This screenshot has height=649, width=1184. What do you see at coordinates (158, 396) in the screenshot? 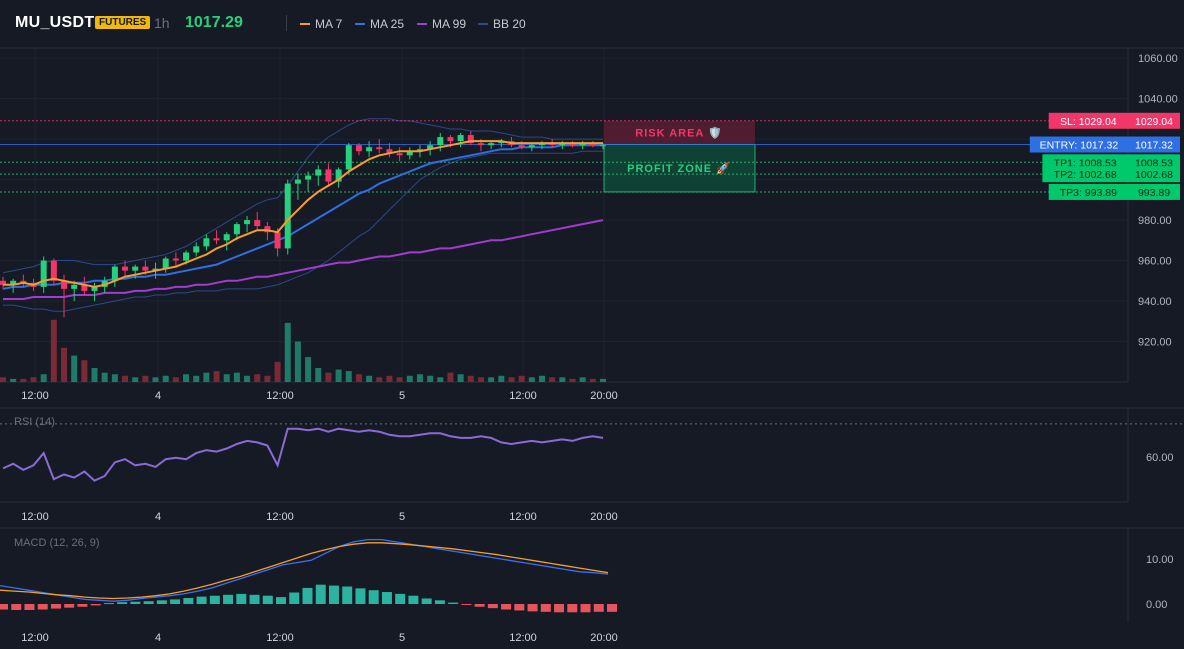
I see `time-label: 4` at bounding box center [158, 396].